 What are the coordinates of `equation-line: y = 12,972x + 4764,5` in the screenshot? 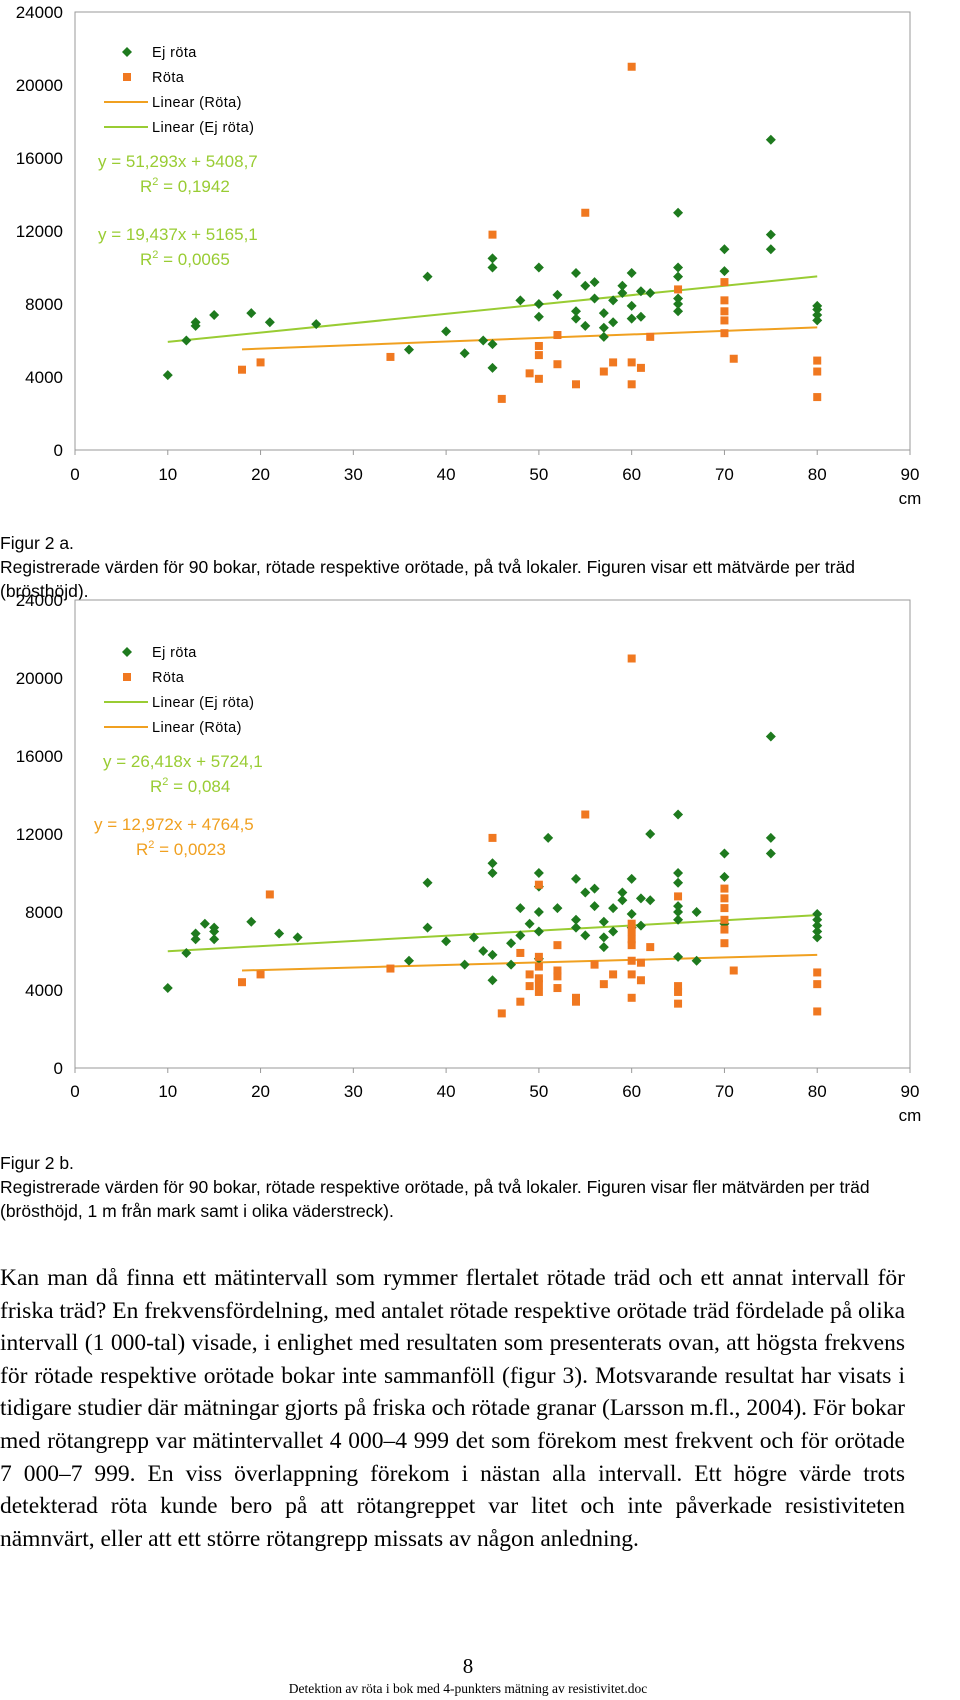 It's located at (174, 824).